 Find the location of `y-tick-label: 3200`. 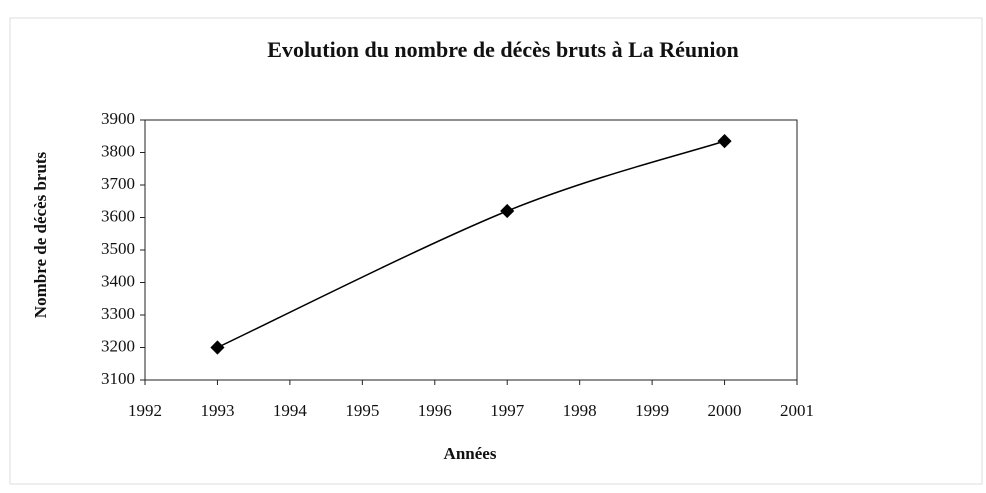

y-tick-label: 3200 is located at coordinates (118, 345).